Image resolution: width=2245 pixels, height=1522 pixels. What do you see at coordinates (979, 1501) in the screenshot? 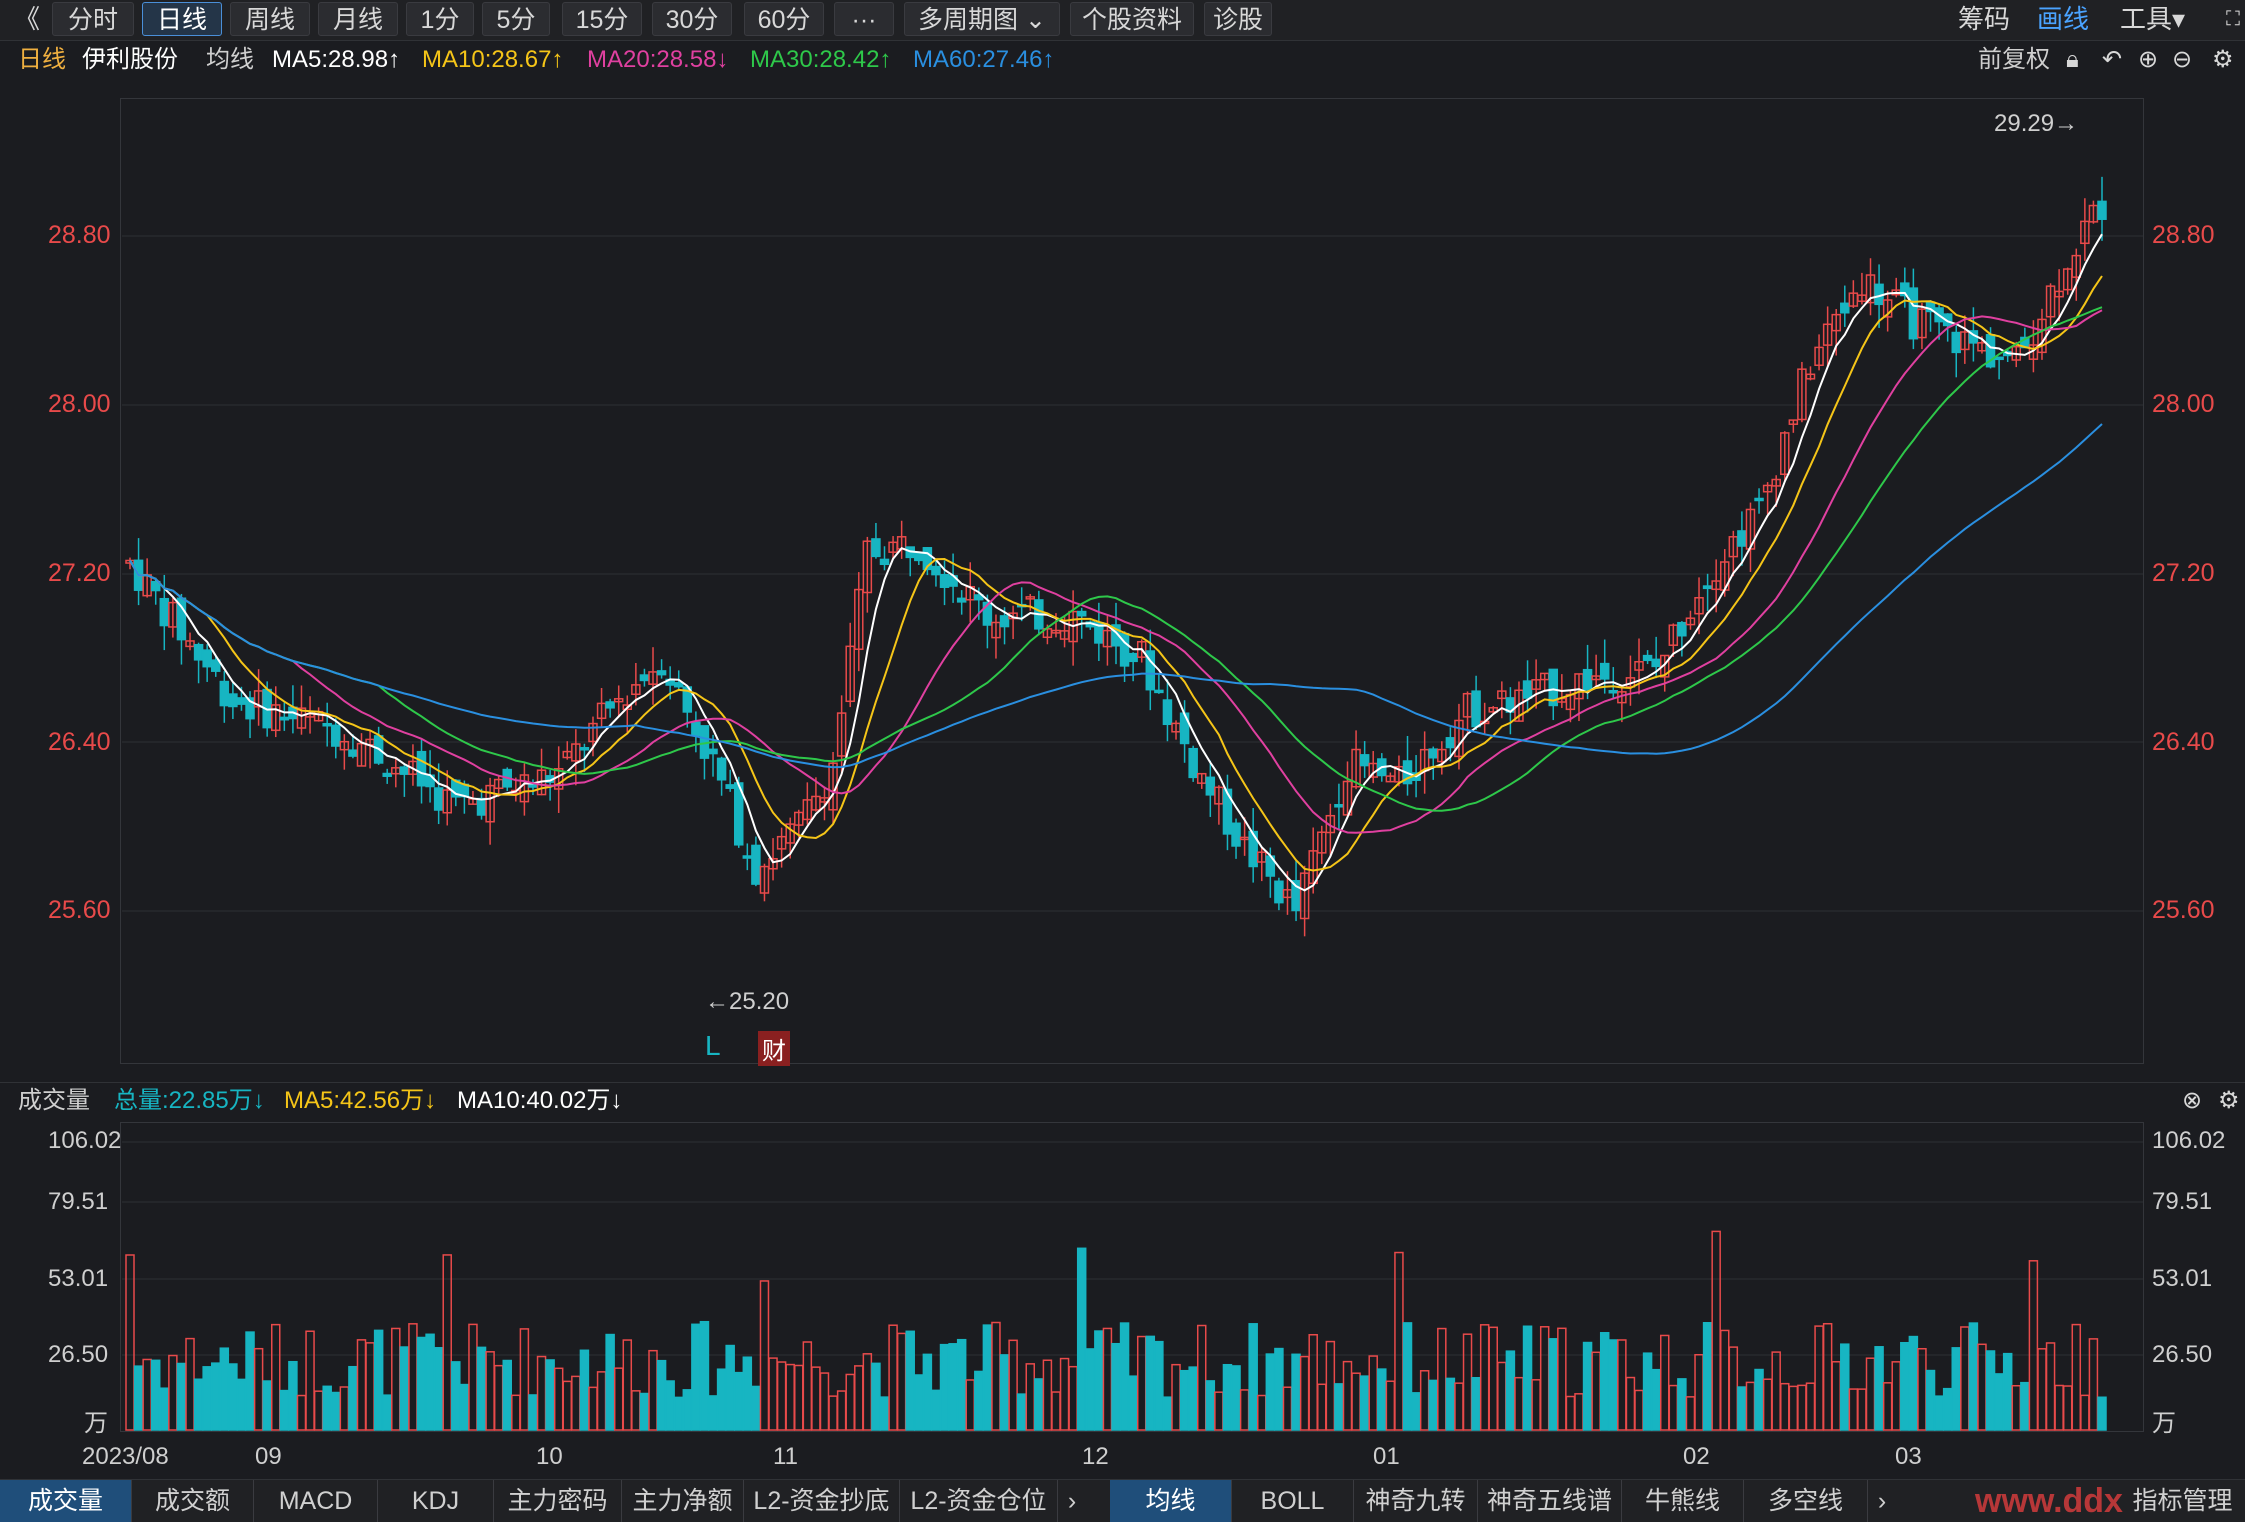
I see `indicator-tab: L2-资金仓位` at bounding box center [979, 1501].